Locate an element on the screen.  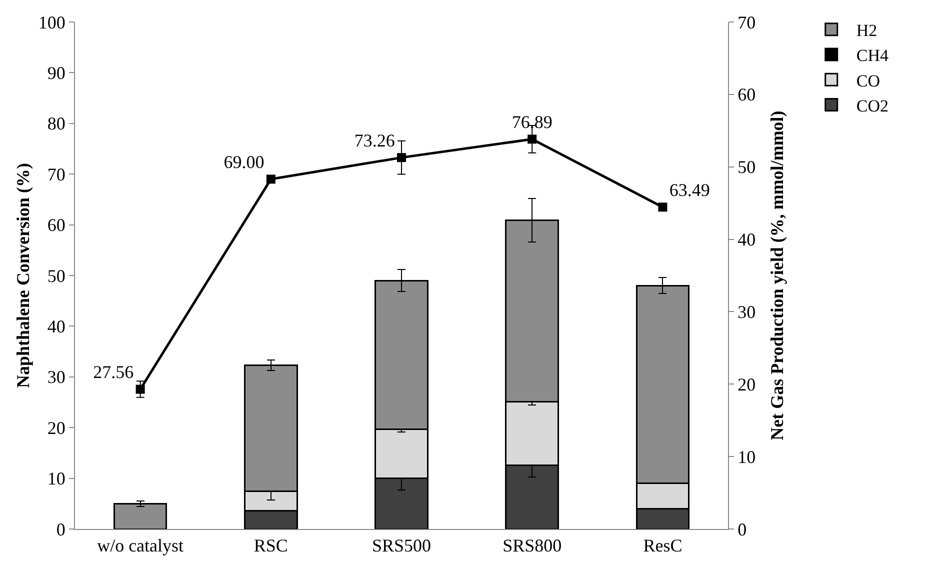
y2-tick-label: 50 is located at coordinates (747, 167).